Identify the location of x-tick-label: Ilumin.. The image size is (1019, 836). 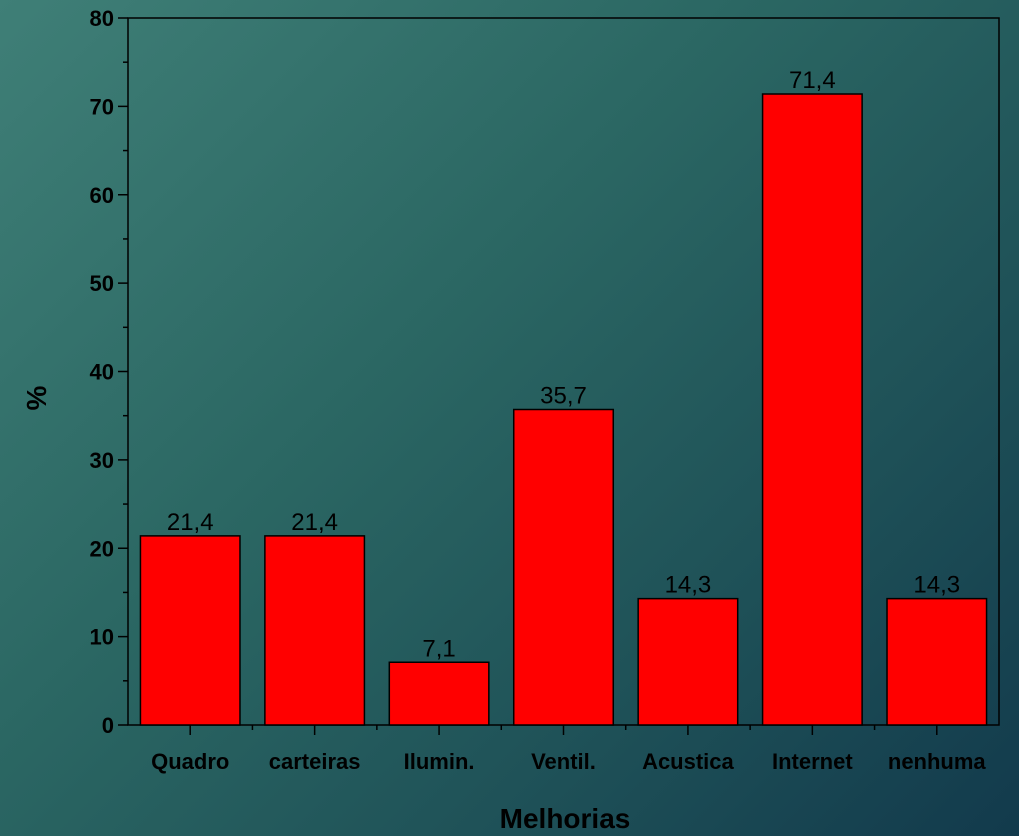
(439, 761).